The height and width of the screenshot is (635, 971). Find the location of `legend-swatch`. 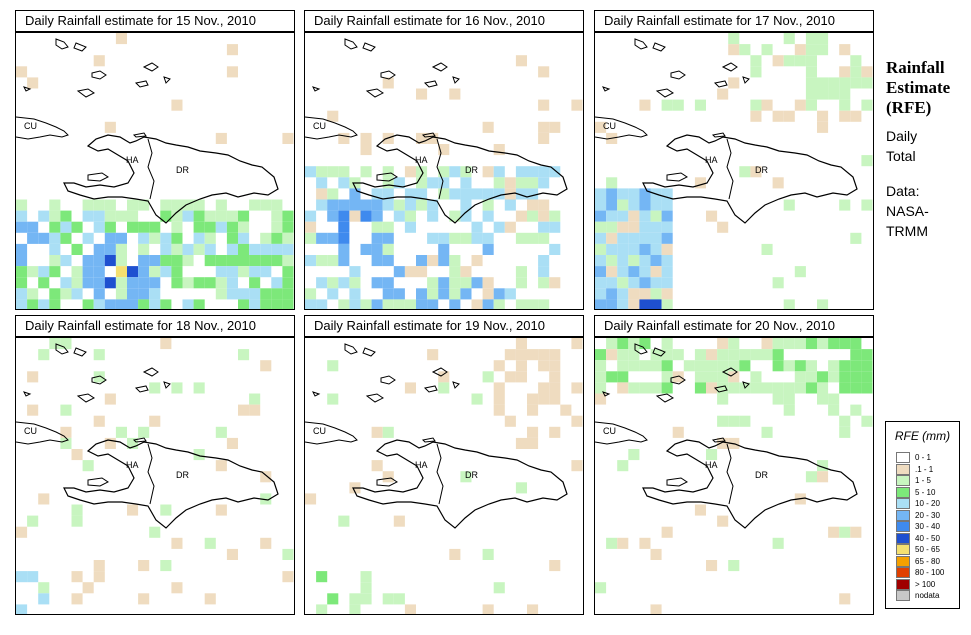

legend-swatch is located at coordinates (903, 538).